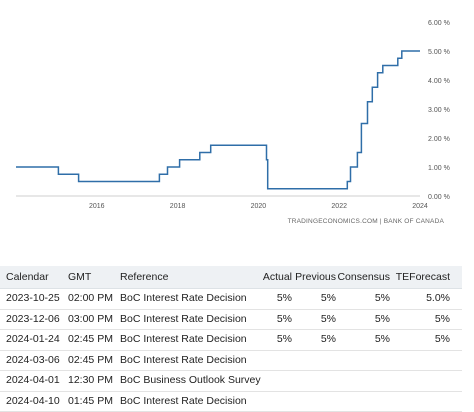 This screenshot has height=412, width=474. Describe the element at coordinates (97, 206) in the screenshot. I see `x-tick-label: 2016` at that location.